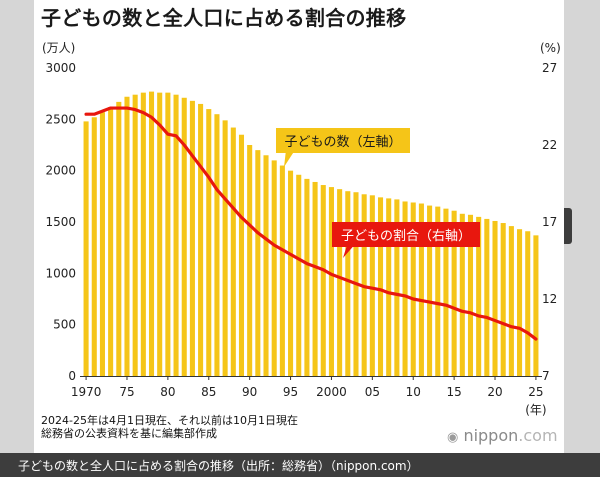  I want to click on y-right-tick-label: 17, so click(549, 222).